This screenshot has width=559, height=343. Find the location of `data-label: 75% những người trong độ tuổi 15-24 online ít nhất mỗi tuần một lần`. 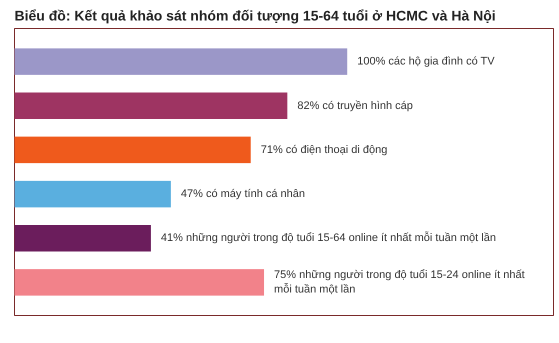

data-label: 75% những người trong độ tuổi 15-24 online ít nhất mỗi tuần một lần is located at coordinates (399, 282).